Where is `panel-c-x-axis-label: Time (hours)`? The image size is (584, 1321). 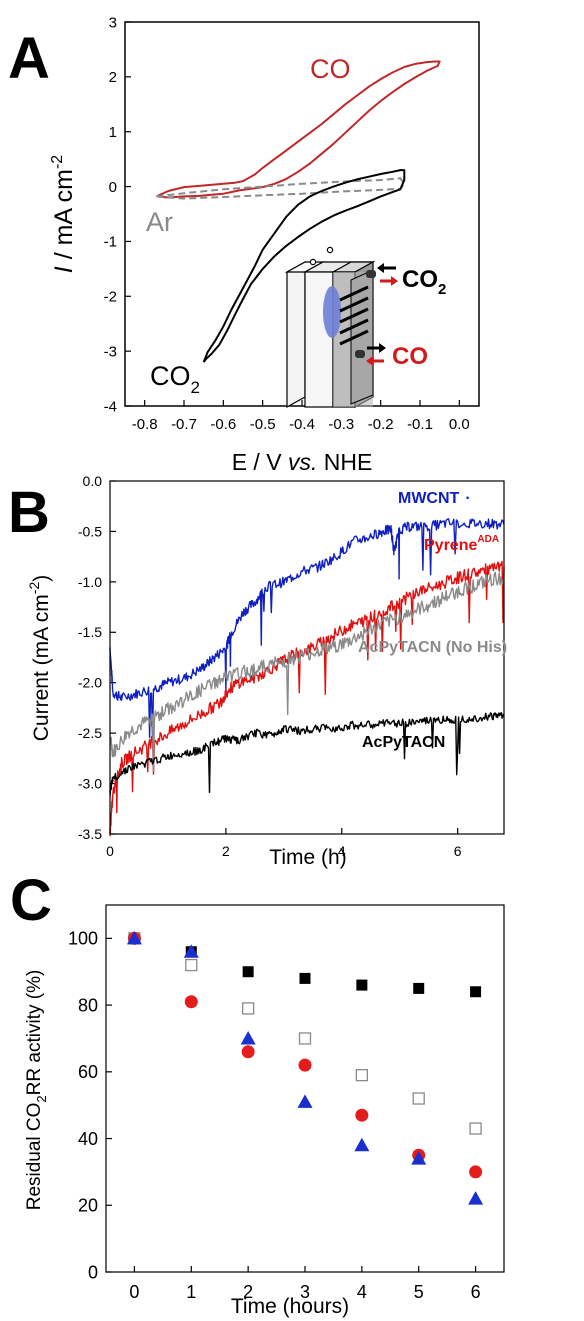
panel-c-x-axis-label: Time (hours) is located at coordinates (290, 1306).